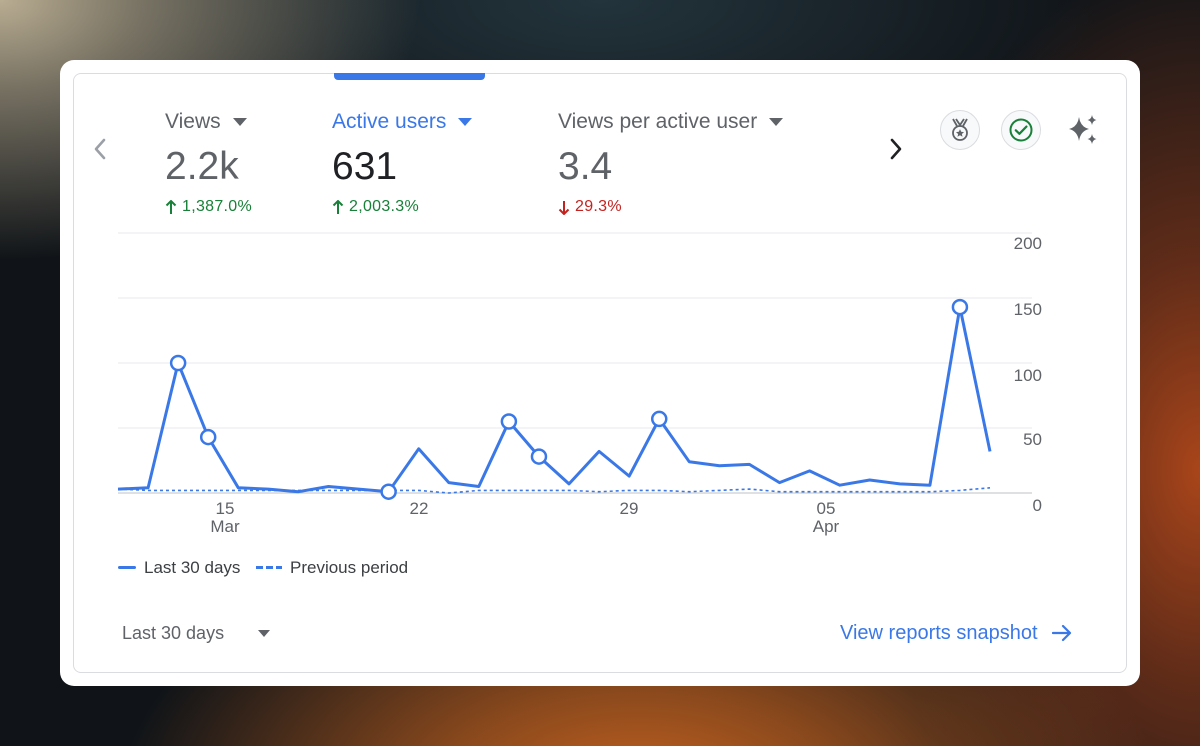  I want to click on date-range-label: Last 30 days, so click(173, 632).